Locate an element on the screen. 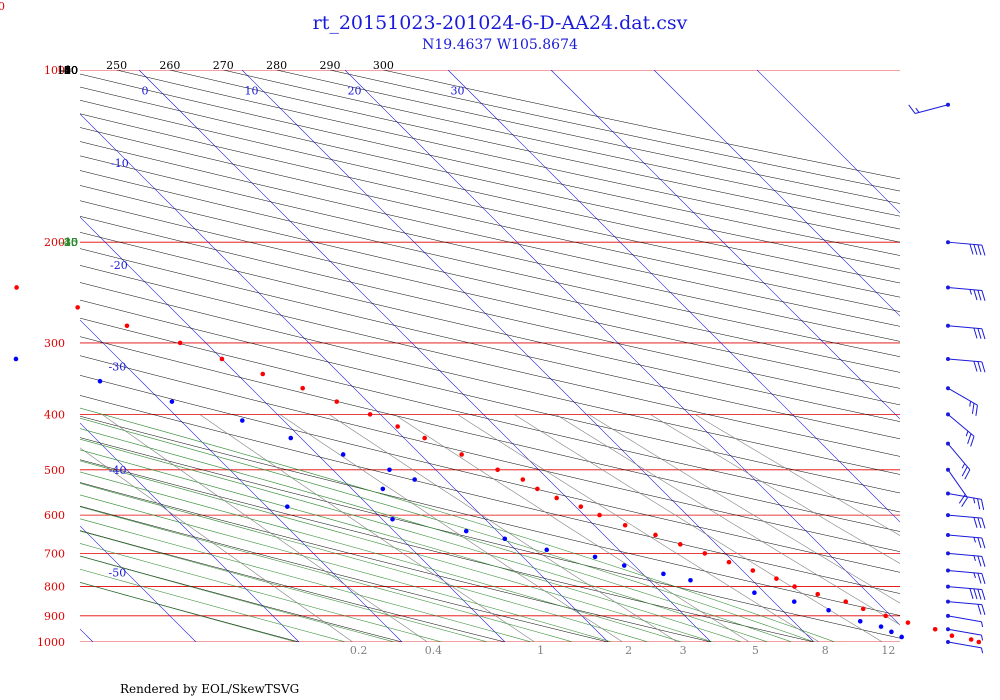  dry-adiabat-label: 300 is located at coordinates (383, 65).